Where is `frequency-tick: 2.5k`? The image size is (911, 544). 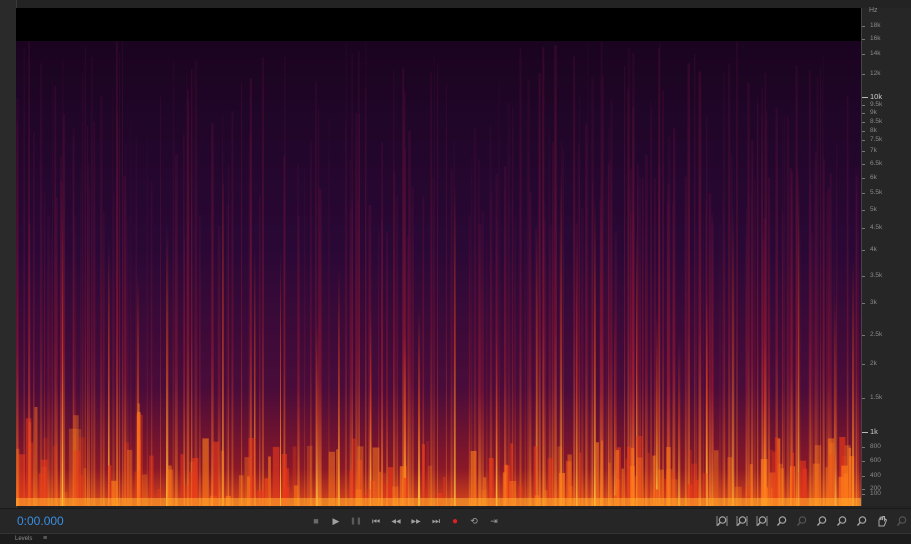
frequency-tick: 2.5k is located at coordinates (886, 335).